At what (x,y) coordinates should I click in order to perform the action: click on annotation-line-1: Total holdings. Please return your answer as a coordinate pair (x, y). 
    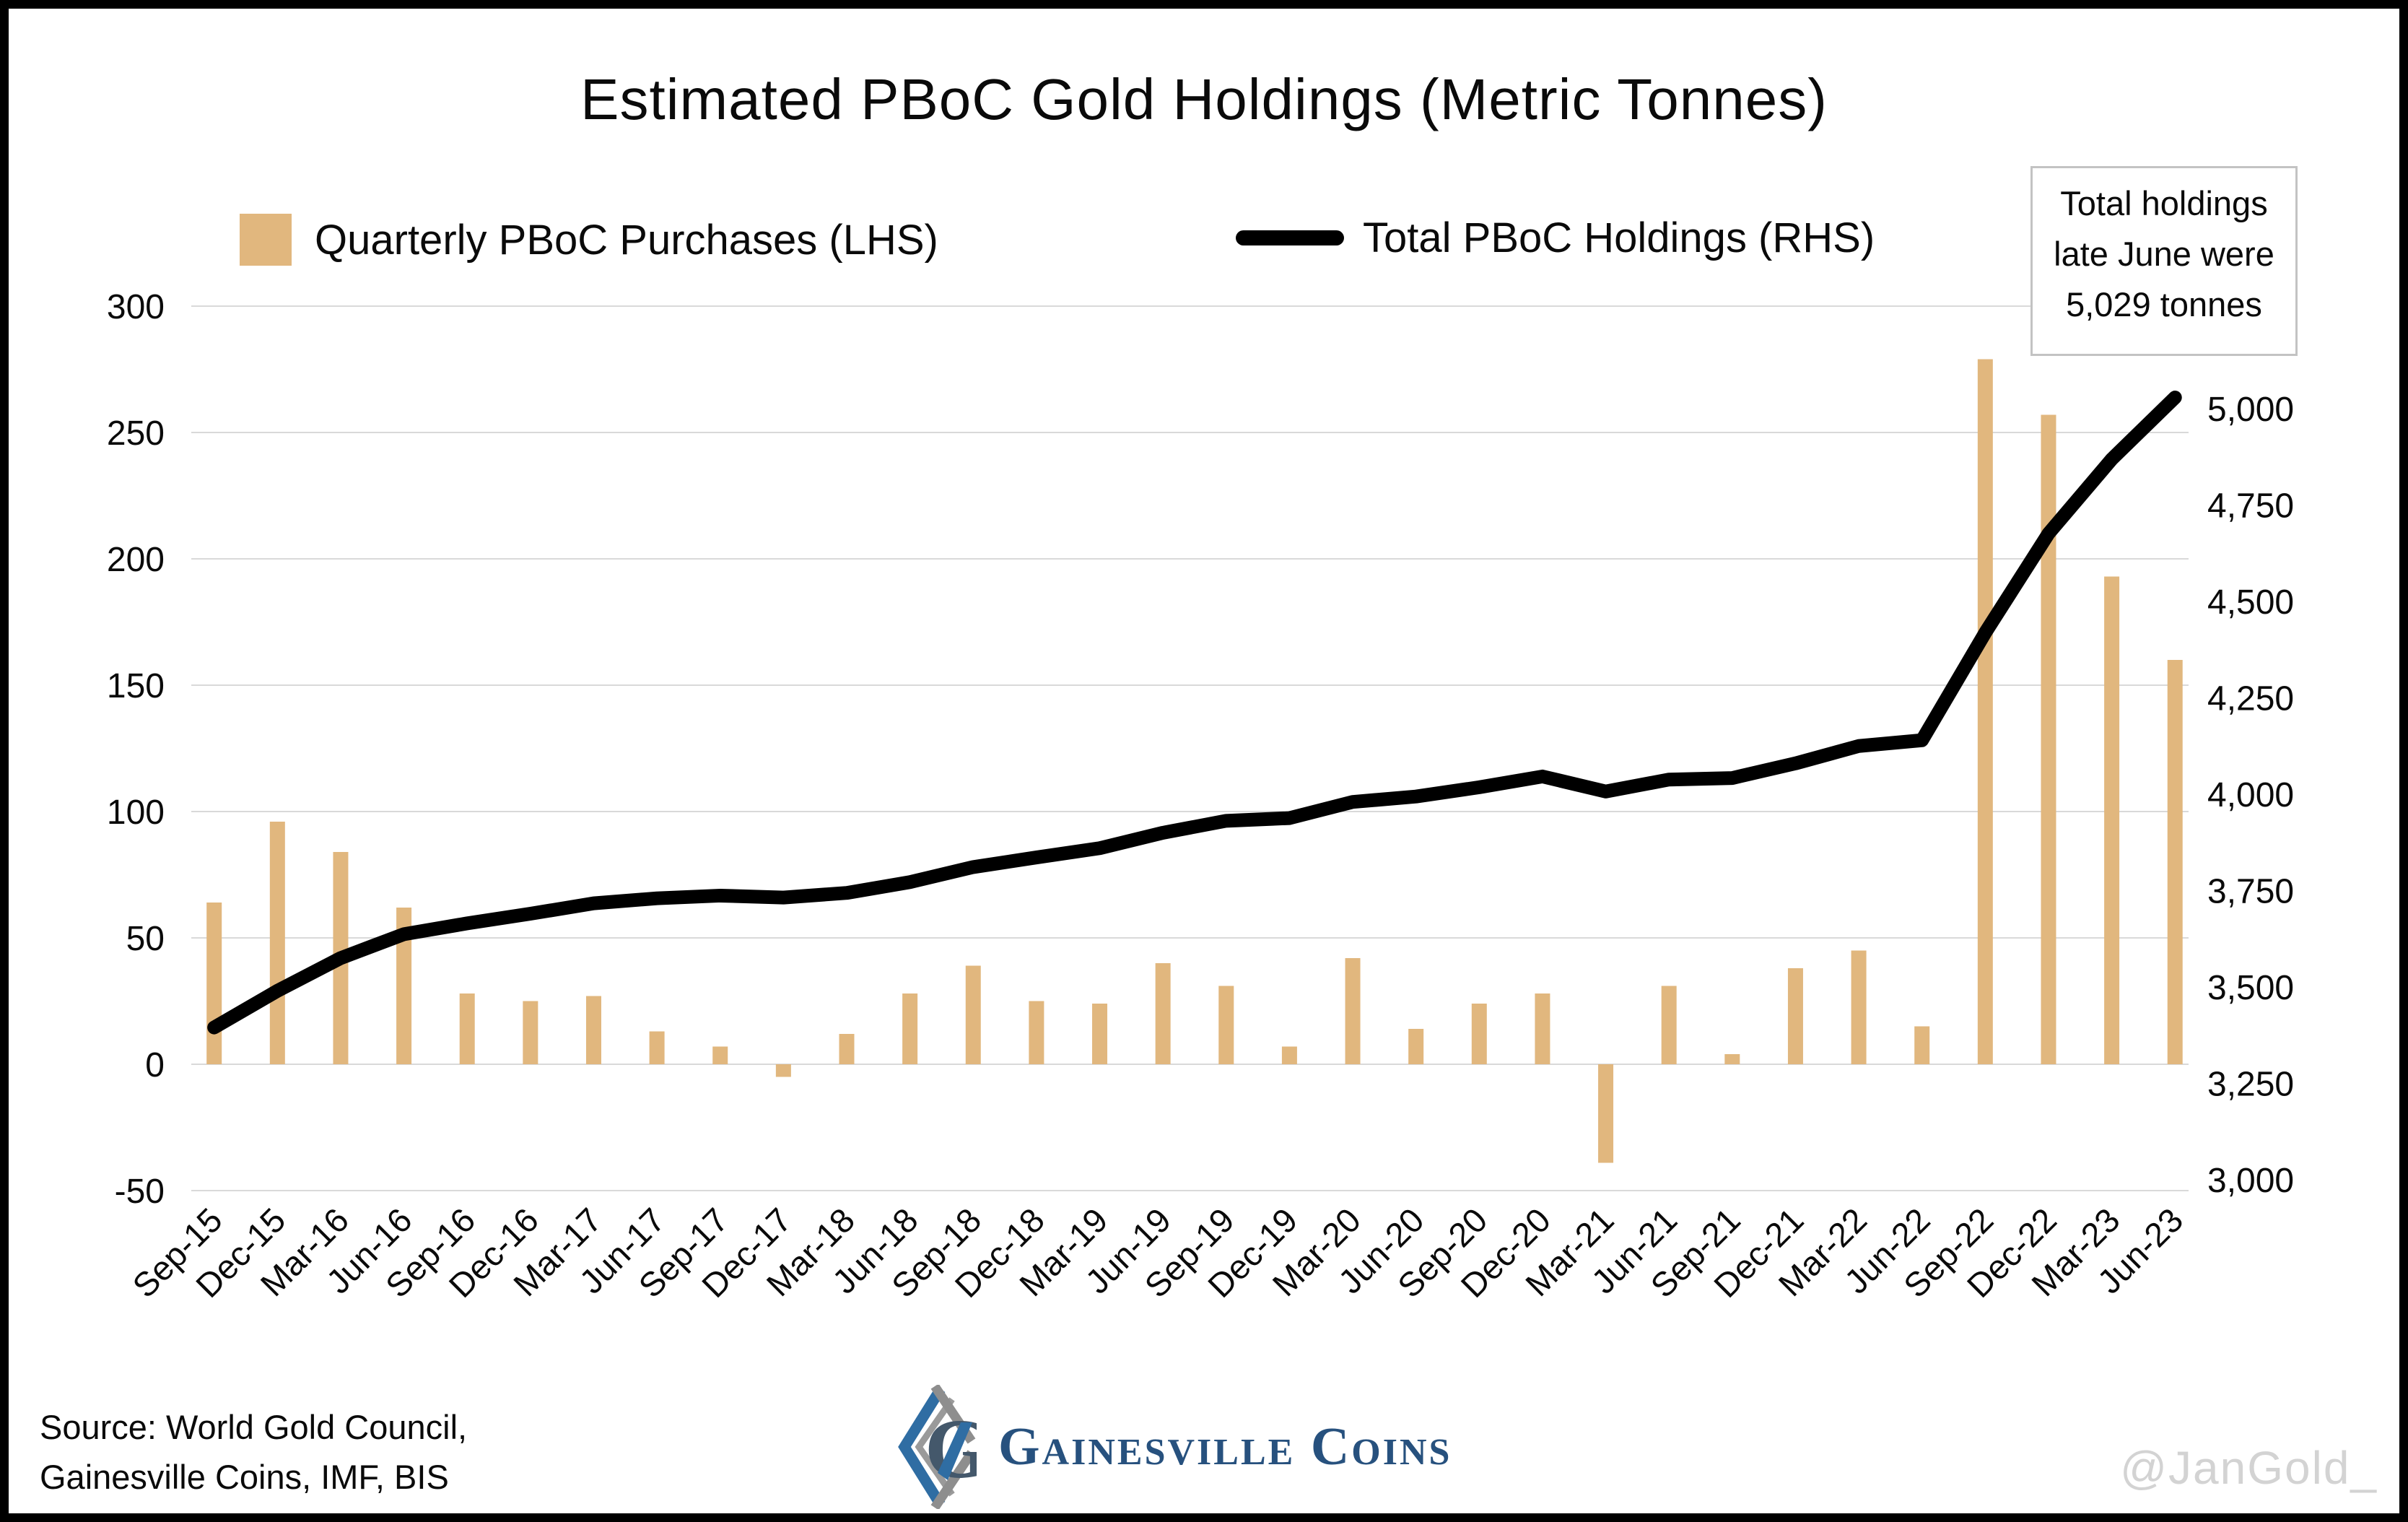
    Looking at the image, I should click on (2164, 203).